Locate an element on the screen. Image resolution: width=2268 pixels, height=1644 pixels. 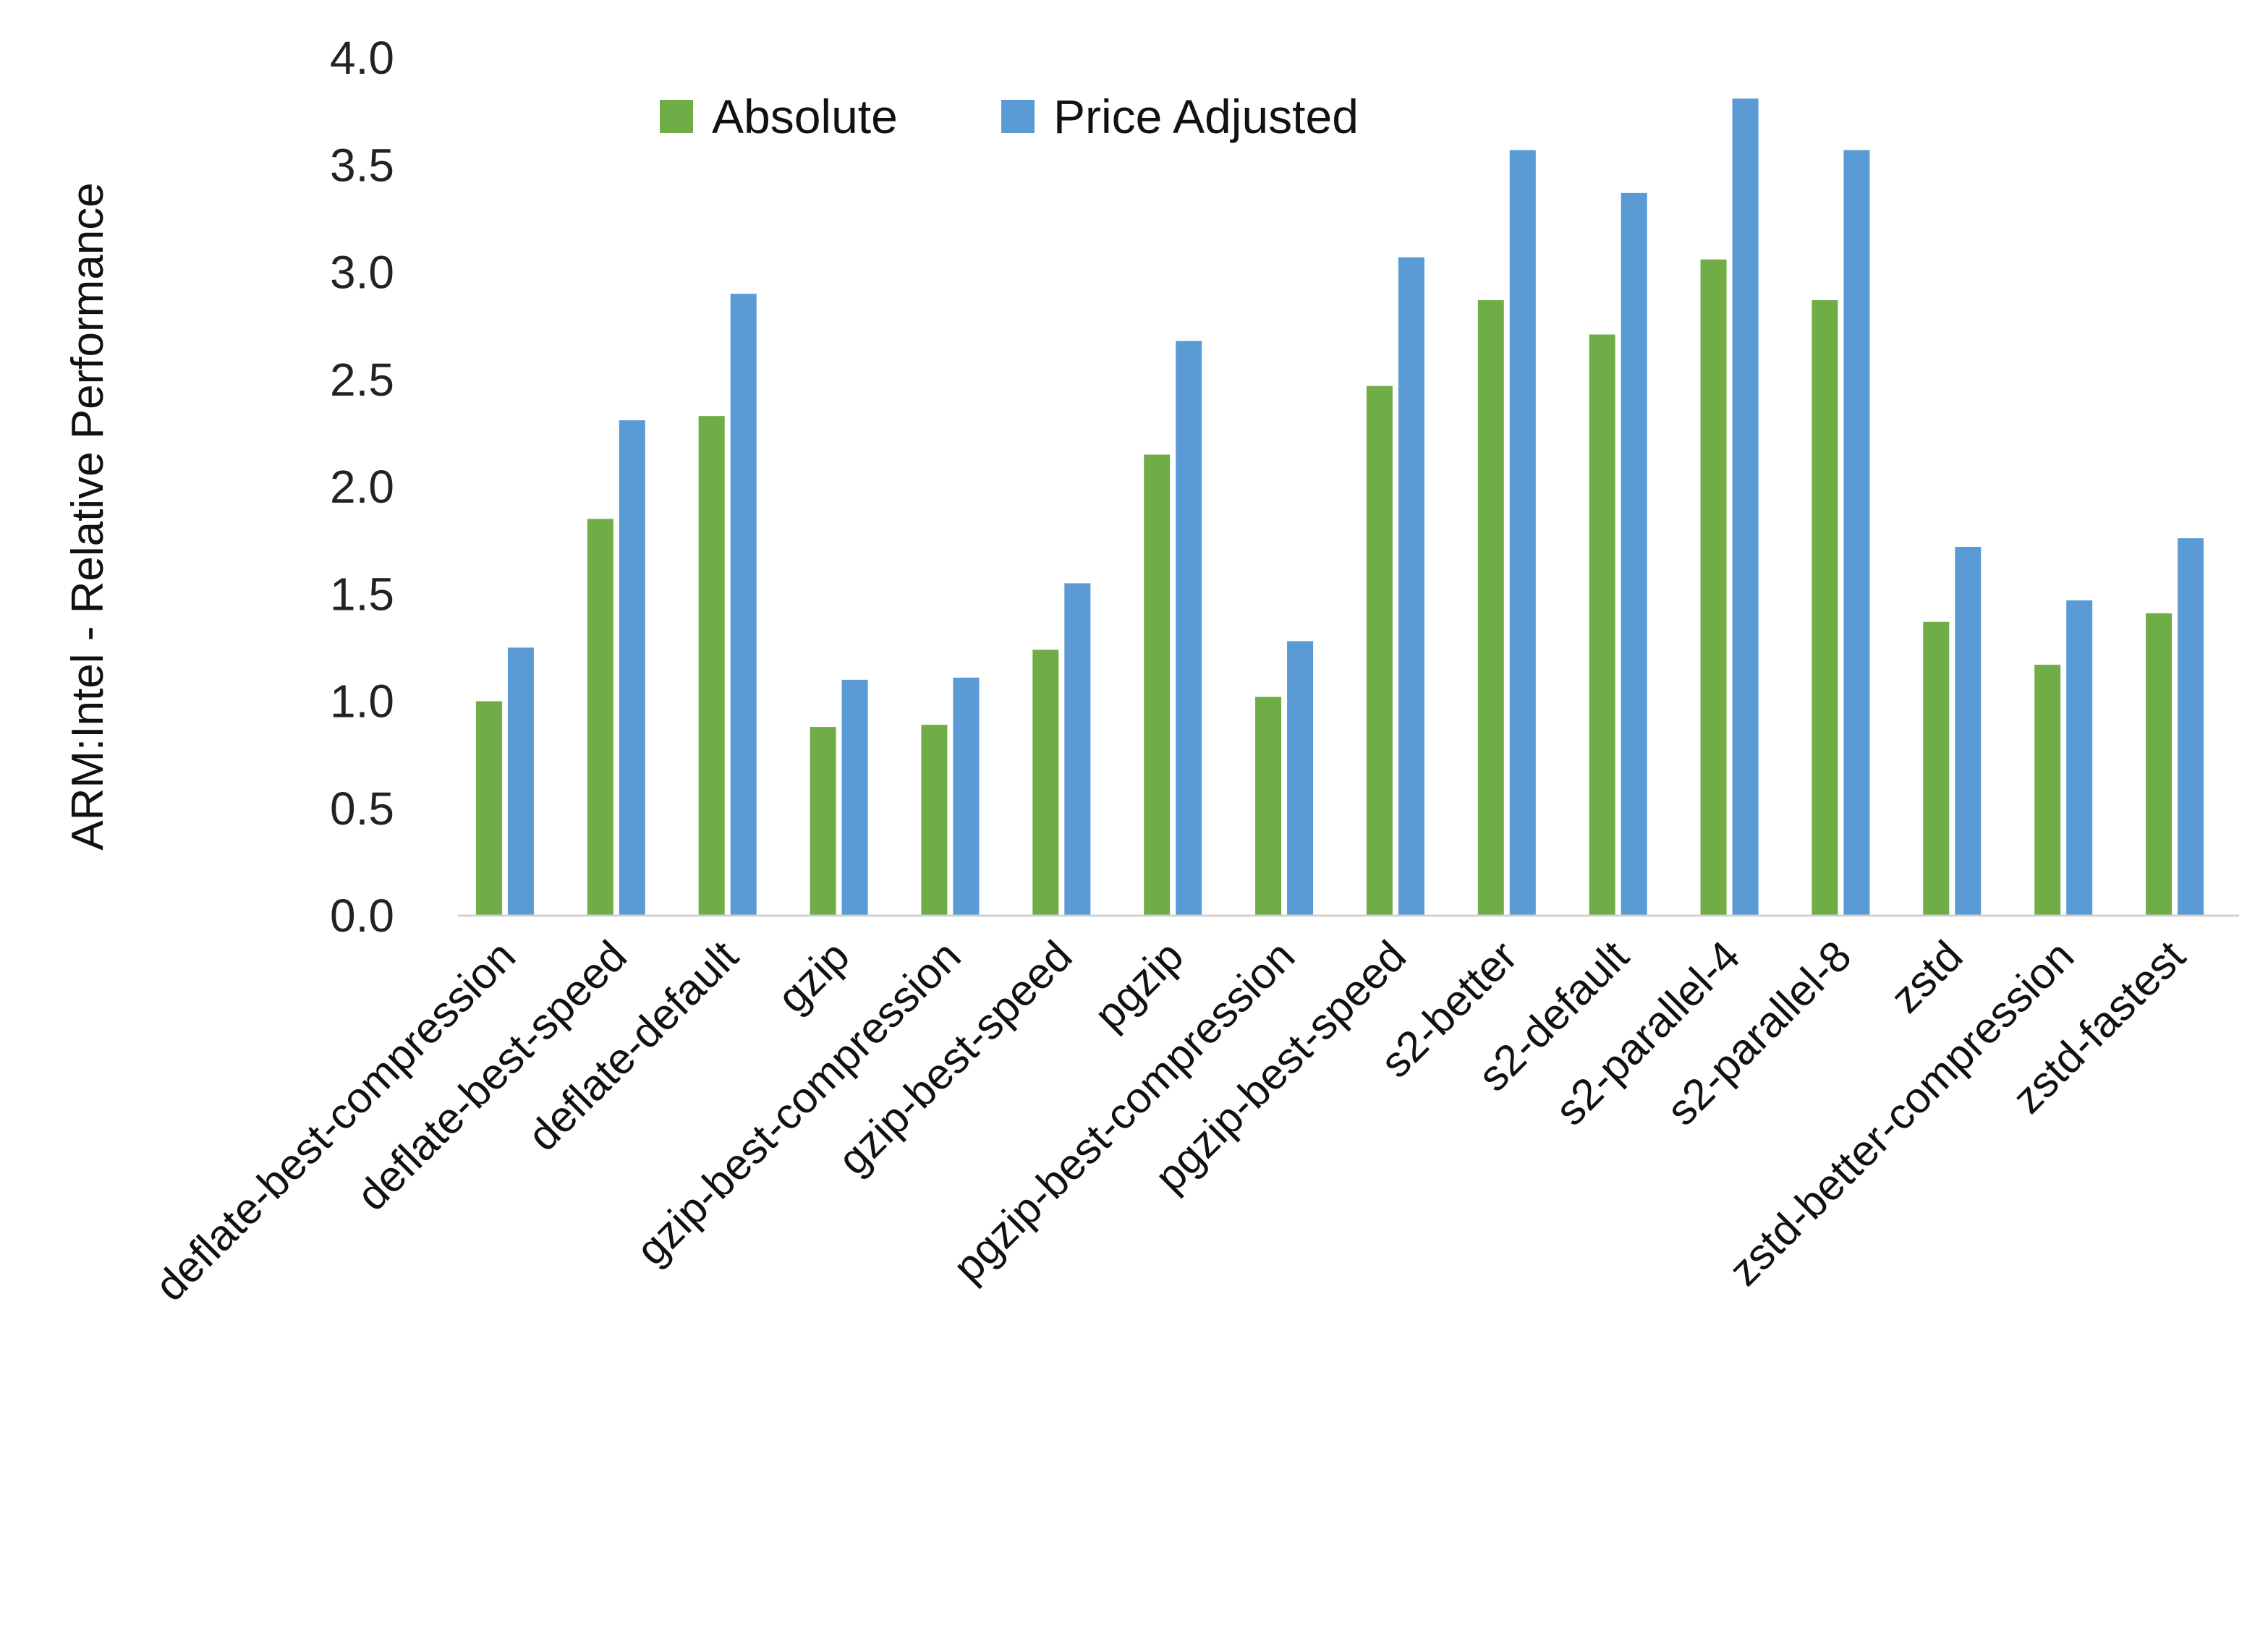
x-category-label: zstd is located at coordinates (1926, 977).